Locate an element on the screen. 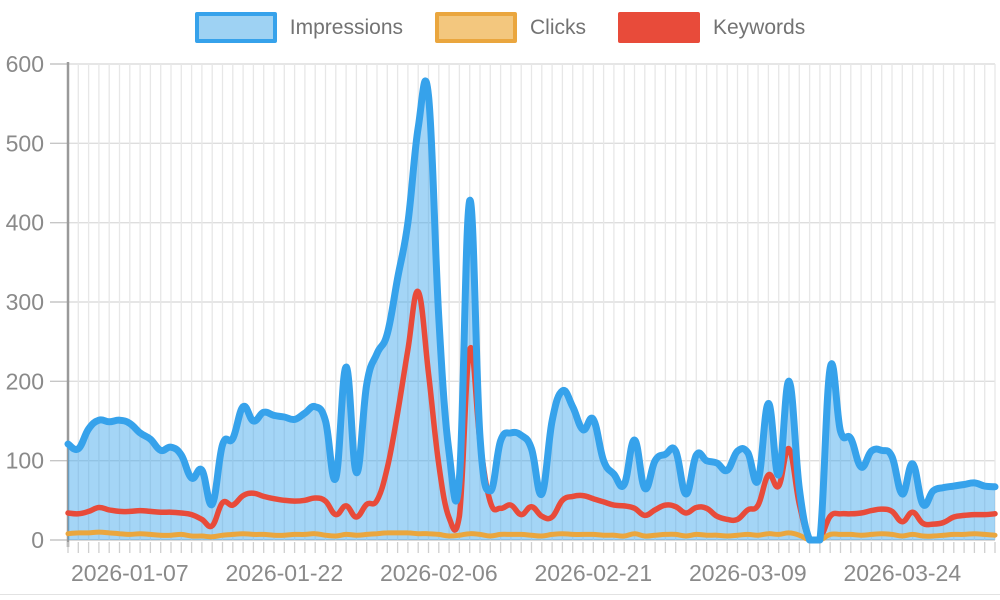 The image size is (1000, 600). legend-label-impressions: Impressions is located at coordinates (346, 27).